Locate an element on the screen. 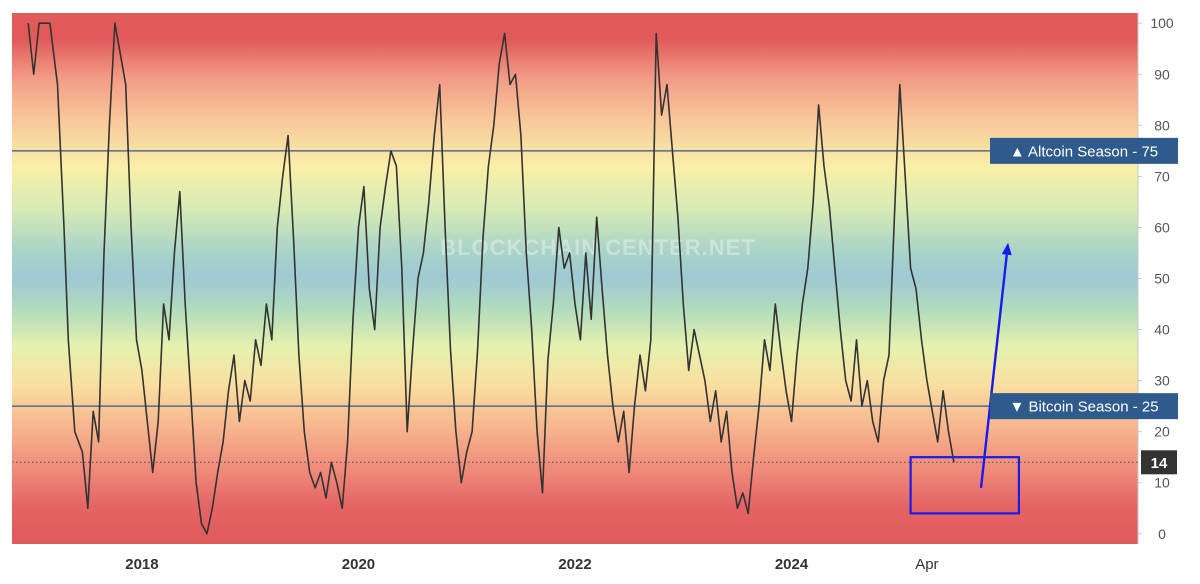 This screenshot has height=584, width=1200. y-tick-label: 90 is located at coordinates (1162, 74).